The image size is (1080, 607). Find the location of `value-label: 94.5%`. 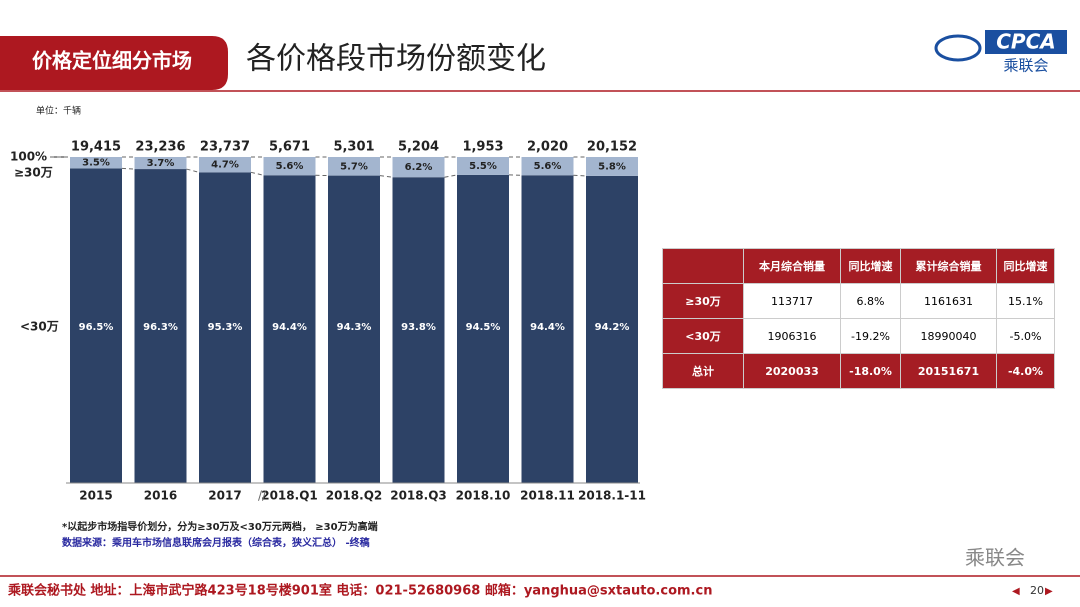

value-label: 94.5% is located at coordinates (483, 327).